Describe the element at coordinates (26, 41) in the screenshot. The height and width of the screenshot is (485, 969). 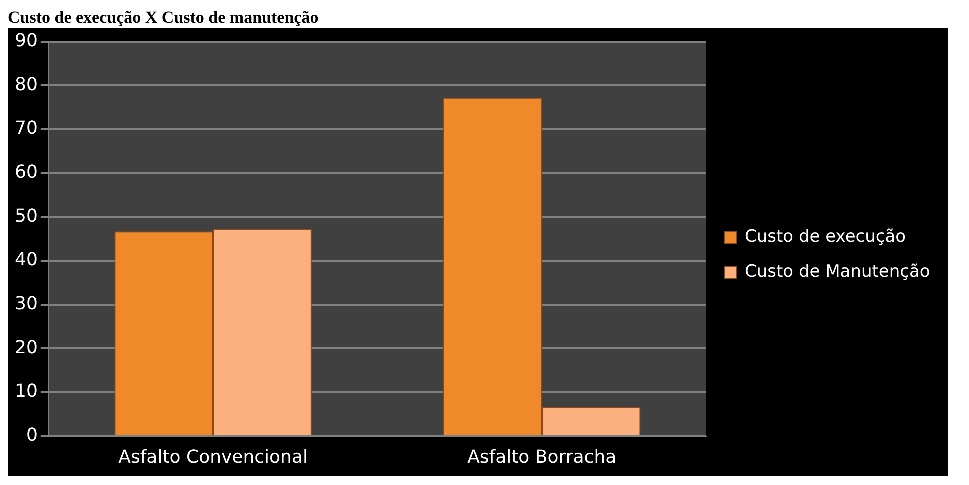
I see `y-tick-label: 90` at that location.